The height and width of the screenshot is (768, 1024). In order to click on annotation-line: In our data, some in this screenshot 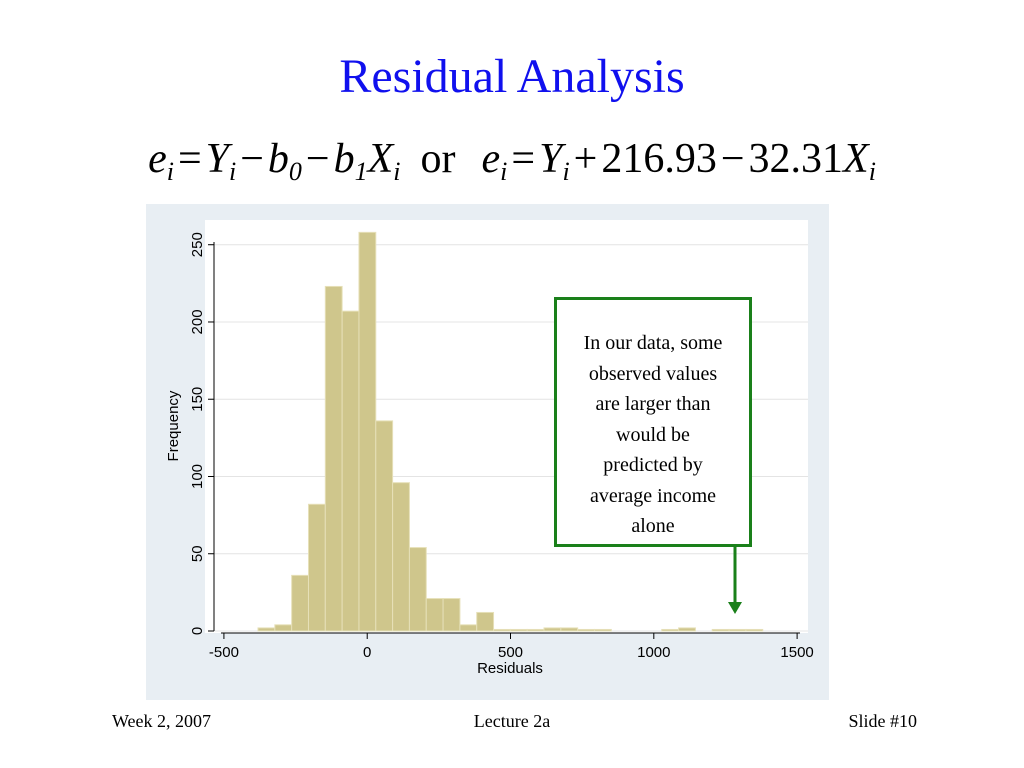, I will do `click(653, 343)`.